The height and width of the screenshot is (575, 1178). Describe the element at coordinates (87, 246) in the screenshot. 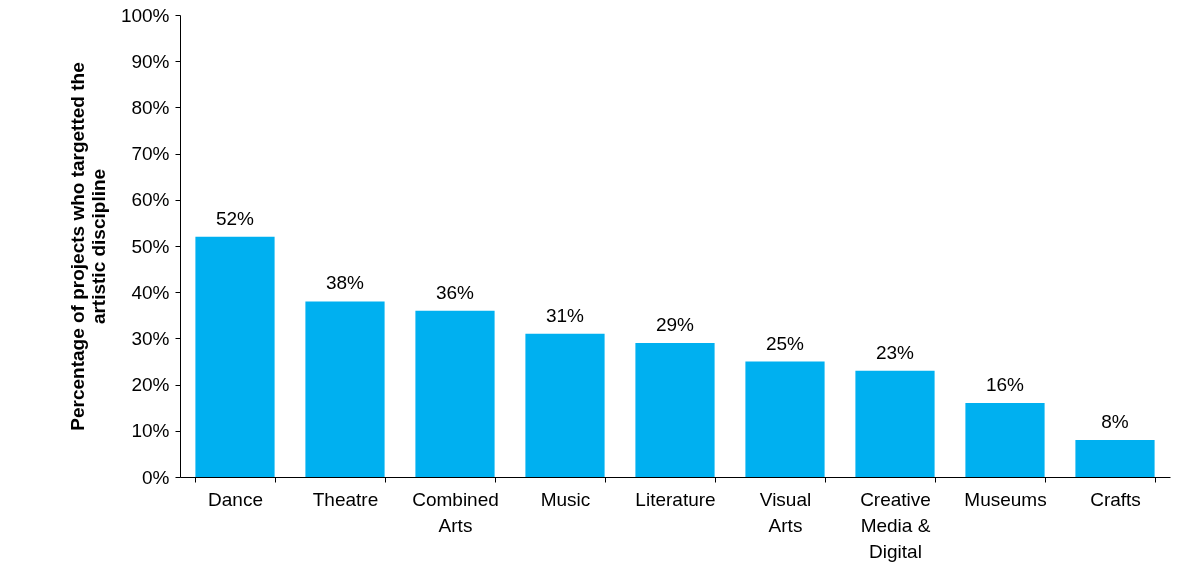

I see `y-axis-title: Percentage of projects who targetted the artistic discipline` at that location.